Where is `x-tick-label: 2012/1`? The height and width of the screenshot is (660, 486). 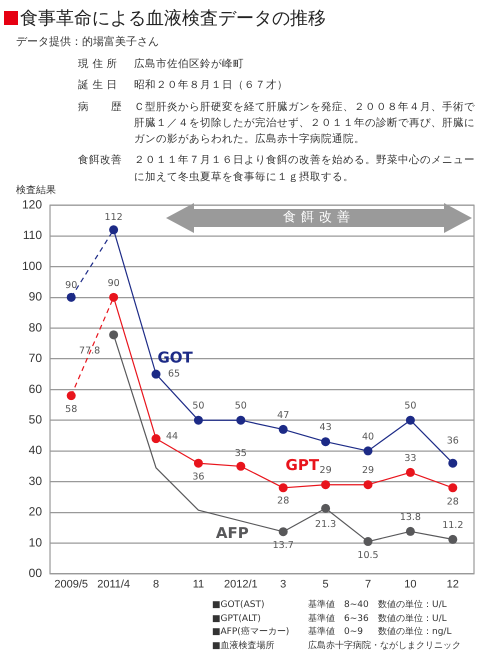 x-tick-label: 2012/1 is located at coordinates (241, 584).